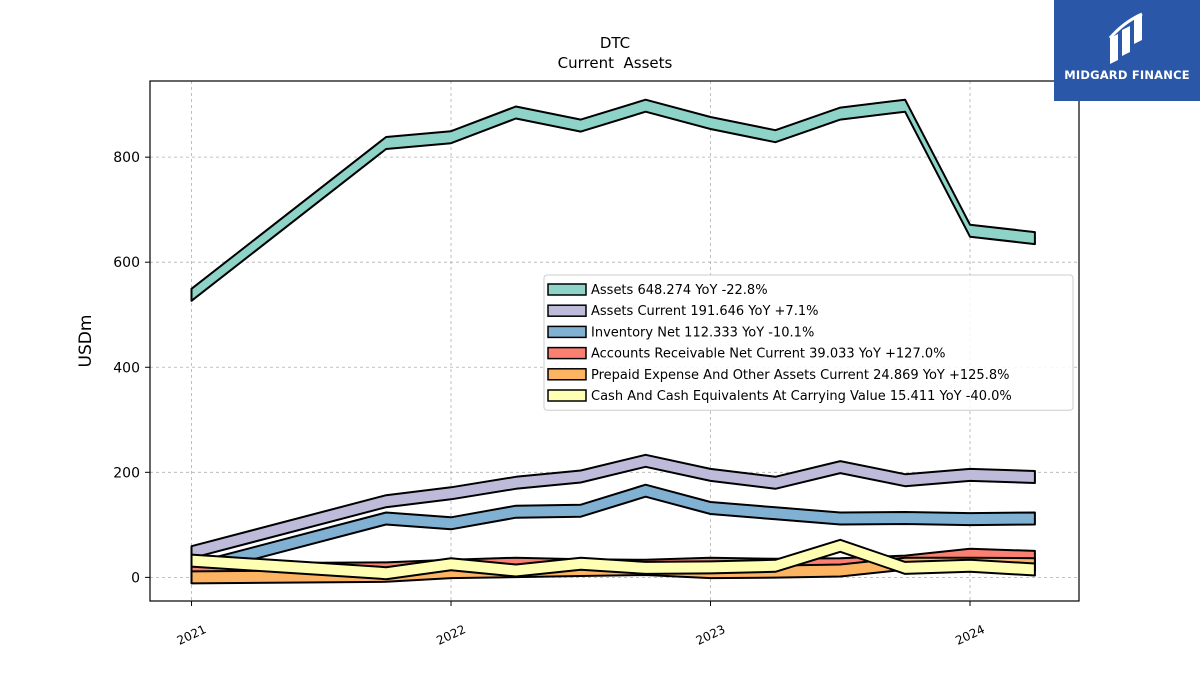 The width and height of the screenshot is (1200, 675). I want to click on logo-mark-icon, so click(1125, 38).